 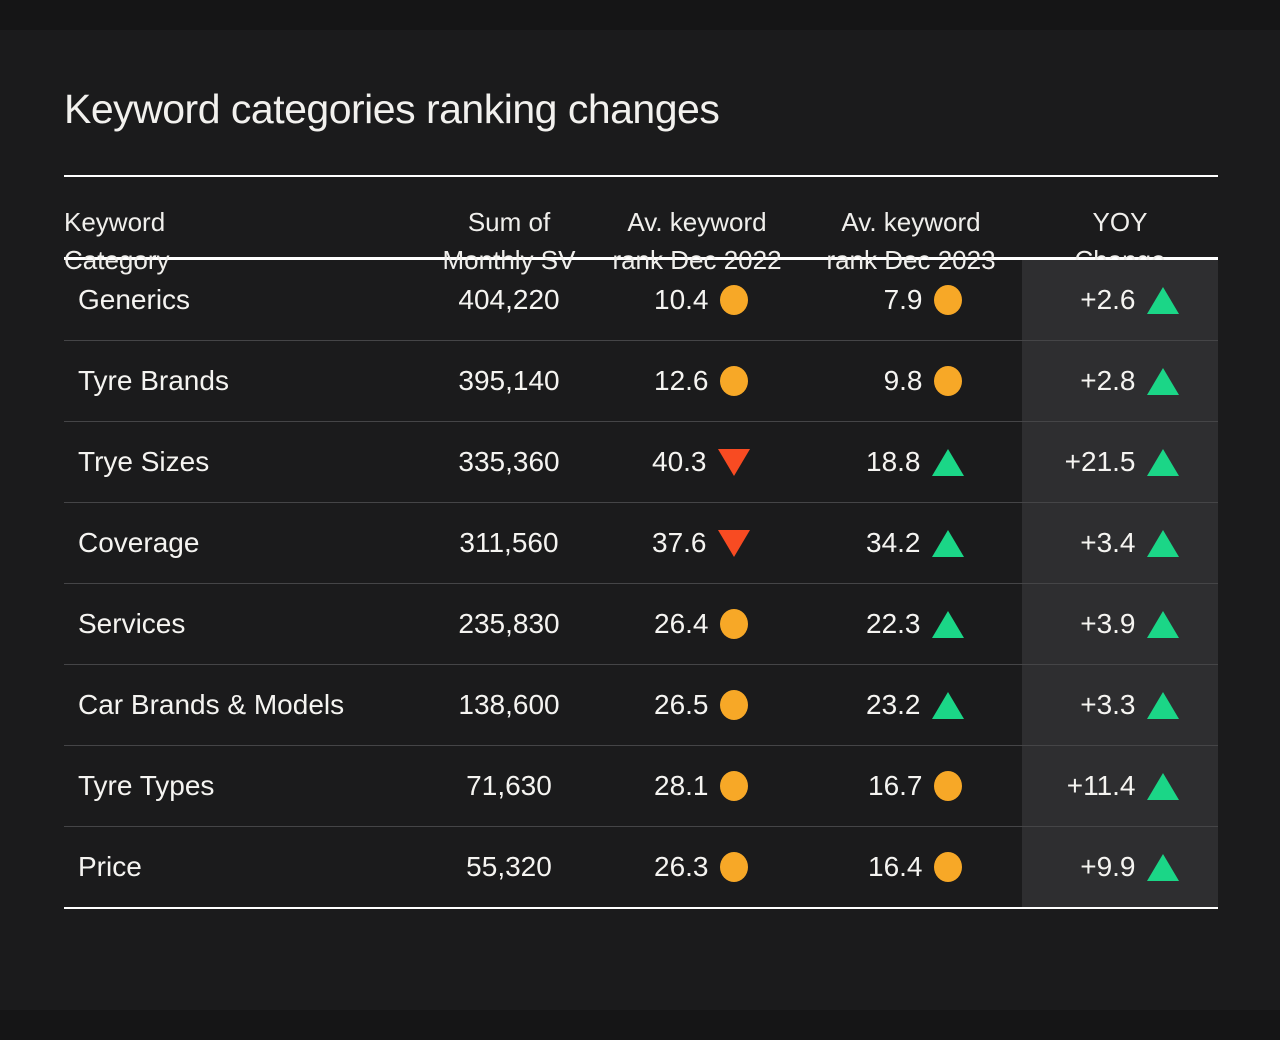 What do you see at coordinates (1119, 241) in the screenshot?
I see `header-yoy-change: YOY Change` at bounding box center [1119, 241].